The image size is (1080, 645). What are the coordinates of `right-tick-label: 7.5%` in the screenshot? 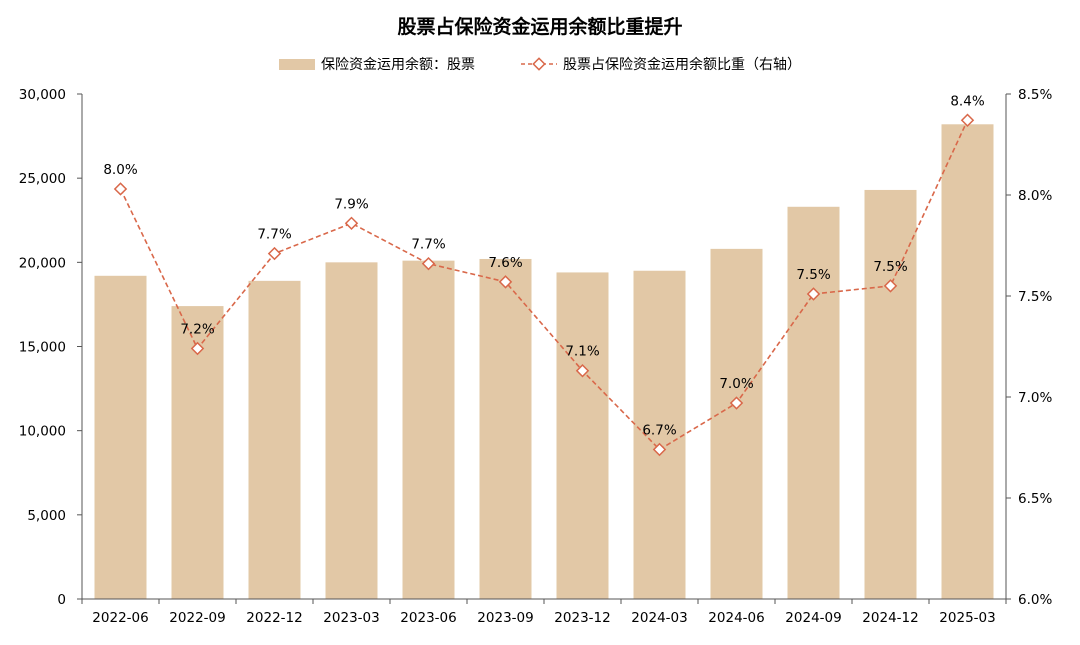 It's located at (1035, 297).